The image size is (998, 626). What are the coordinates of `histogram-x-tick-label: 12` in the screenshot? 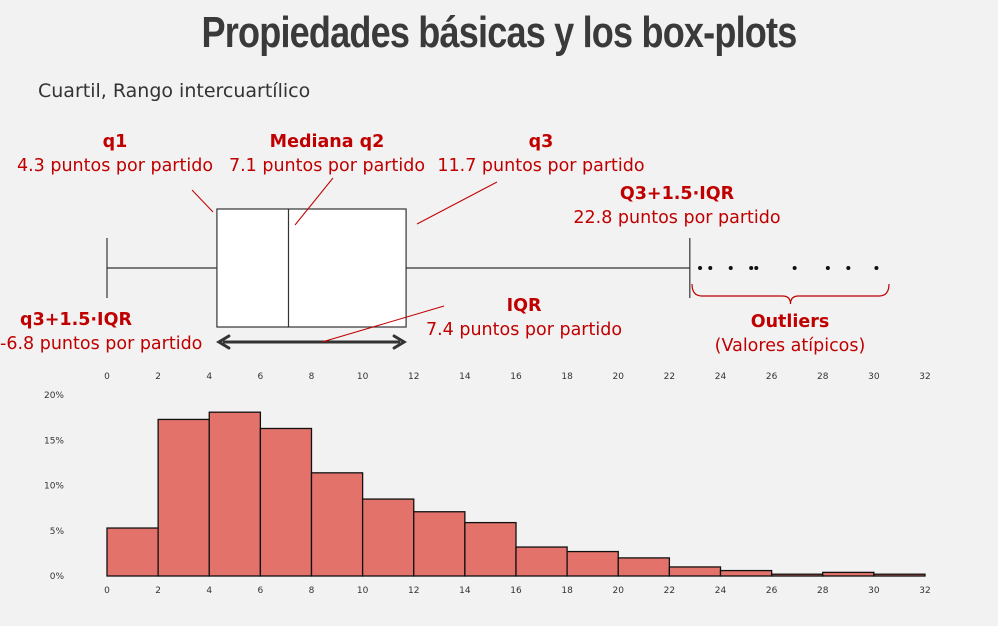 It's located at (413, 591).